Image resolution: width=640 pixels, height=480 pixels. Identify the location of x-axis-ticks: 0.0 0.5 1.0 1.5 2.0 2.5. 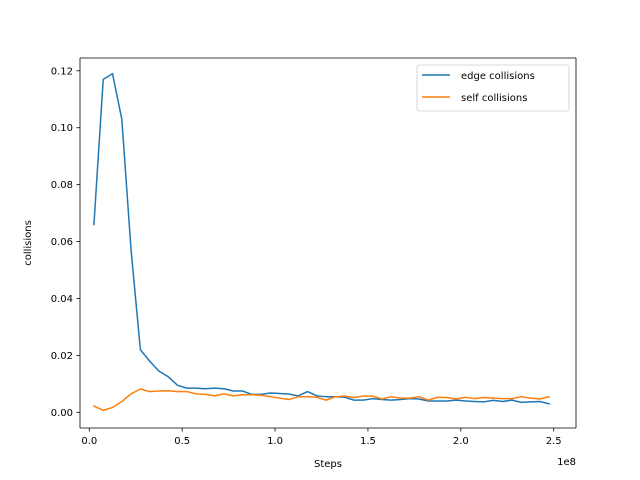
(321, 437).